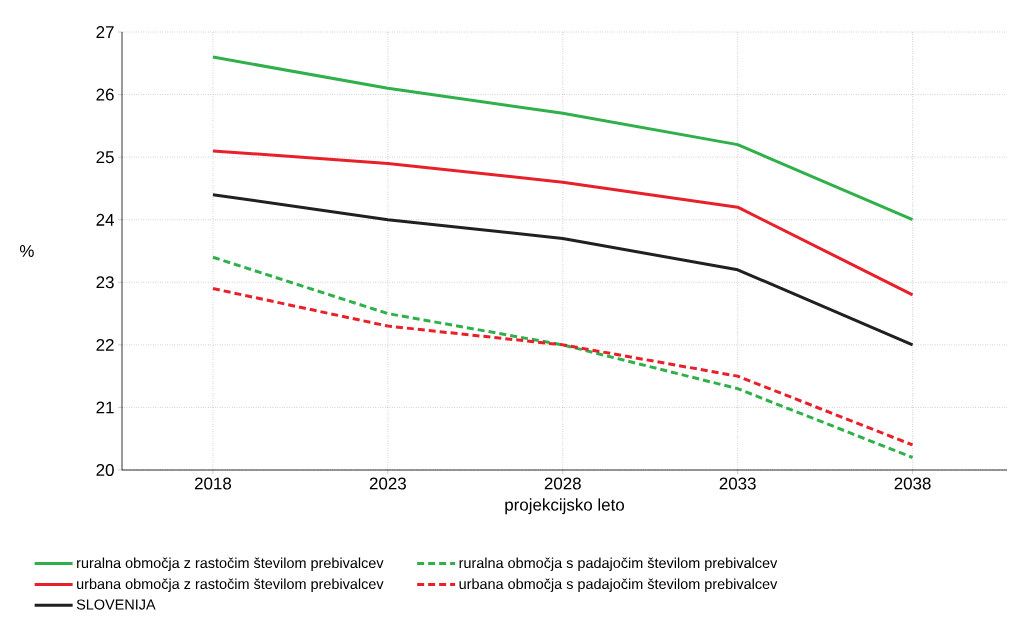 The width and height of the screenshot is (1015, 635). What do you see at coordinates (618, 585) in the screenshot?
I see `legend-label: urbana območja s padajočim številom prebivalcev` at bounding box center [618, 585].